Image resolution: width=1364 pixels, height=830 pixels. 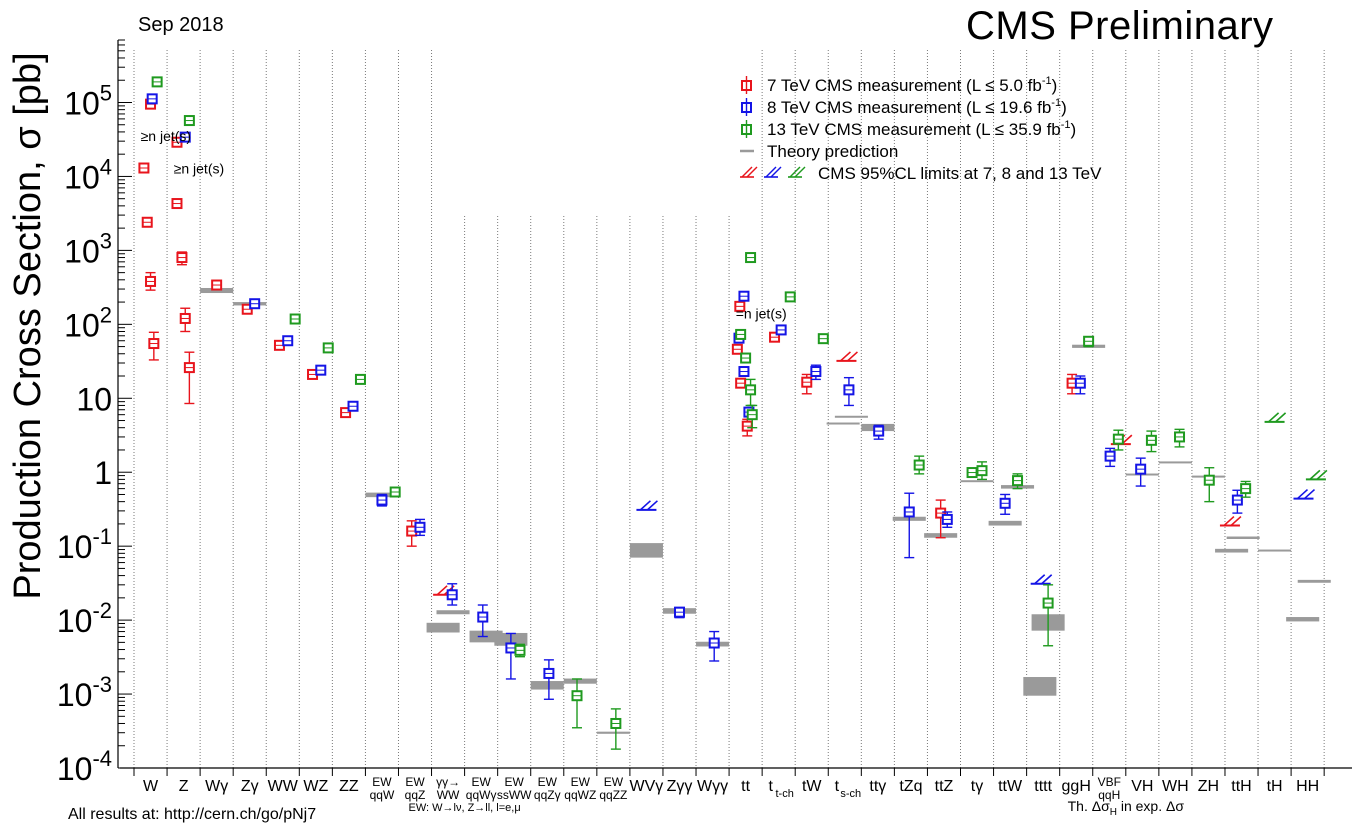 I want to click on x-category-subscript: t-ch, so click(x=784, y=794).